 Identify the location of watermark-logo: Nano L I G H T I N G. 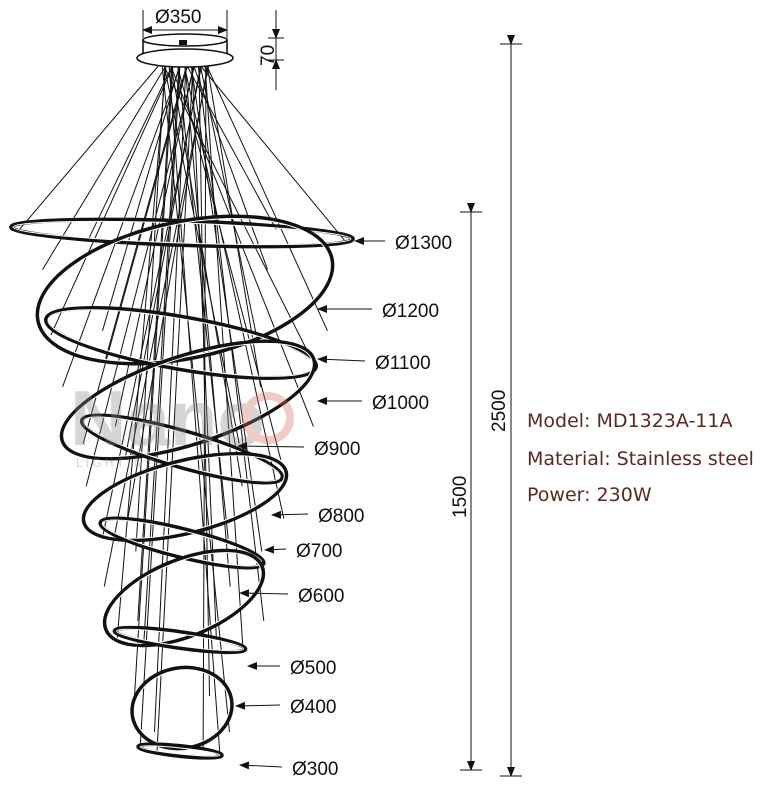
(182, 422).